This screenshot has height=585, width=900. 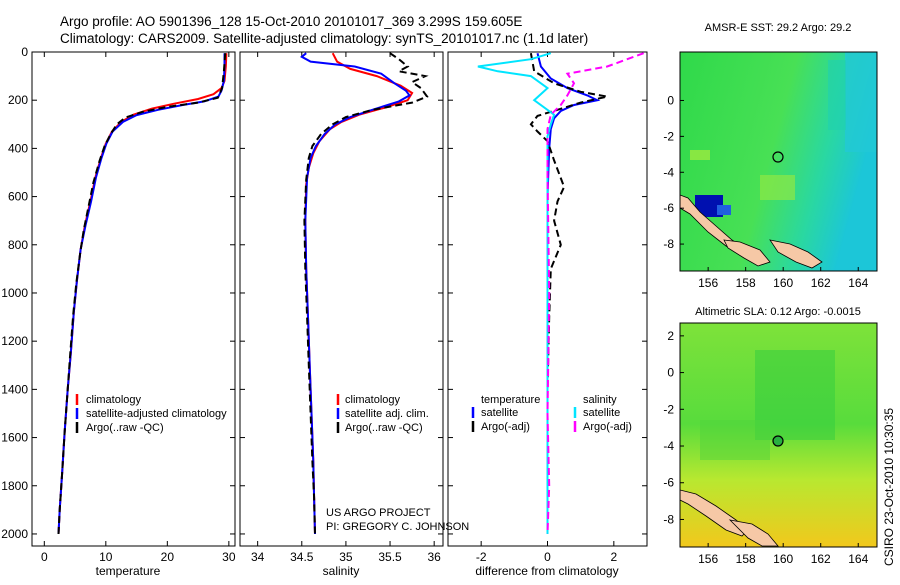 I want to click on y-tick-label: 1000, so click(x=14, y=293).